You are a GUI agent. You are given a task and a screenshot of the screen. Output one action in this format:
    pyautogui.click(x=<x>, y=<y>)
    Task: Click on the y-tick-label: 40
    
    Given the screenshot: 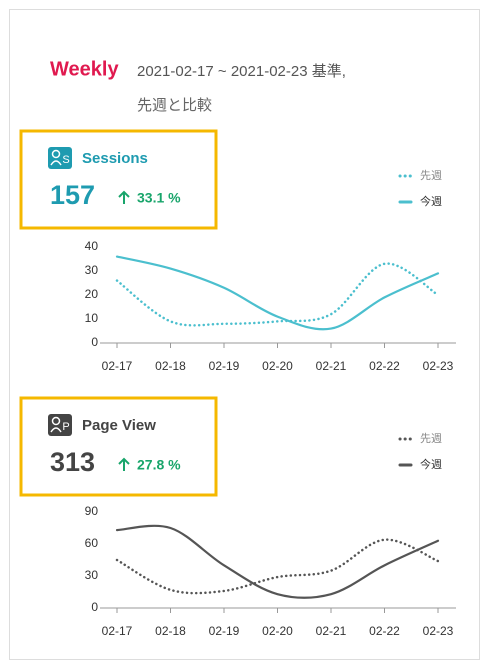 What is the action you would take?
    pyautogui.click(x=92, y=246)
    